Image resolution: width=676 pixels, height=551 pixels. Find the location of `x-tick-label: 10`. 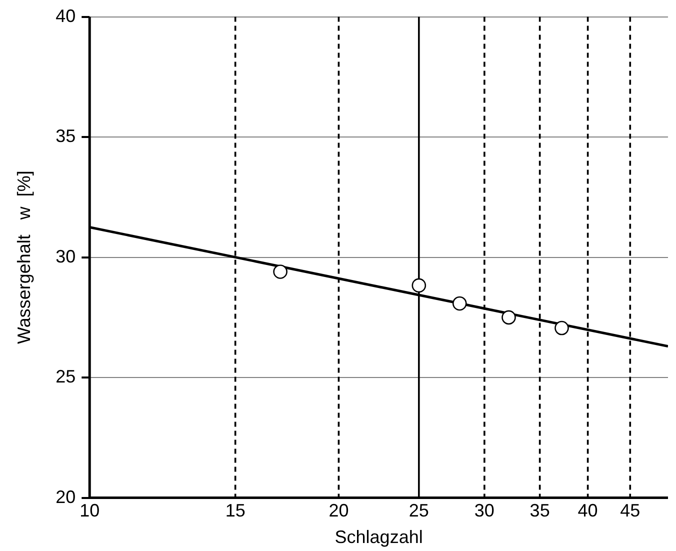

x-tick-label: 10 is located at coordinates (90, 510).